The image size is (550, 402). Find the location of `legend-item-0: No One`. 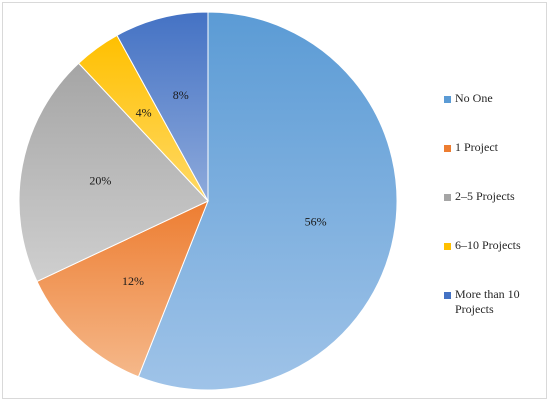

legend-item-0: No One is located at coordinates (496, 115).